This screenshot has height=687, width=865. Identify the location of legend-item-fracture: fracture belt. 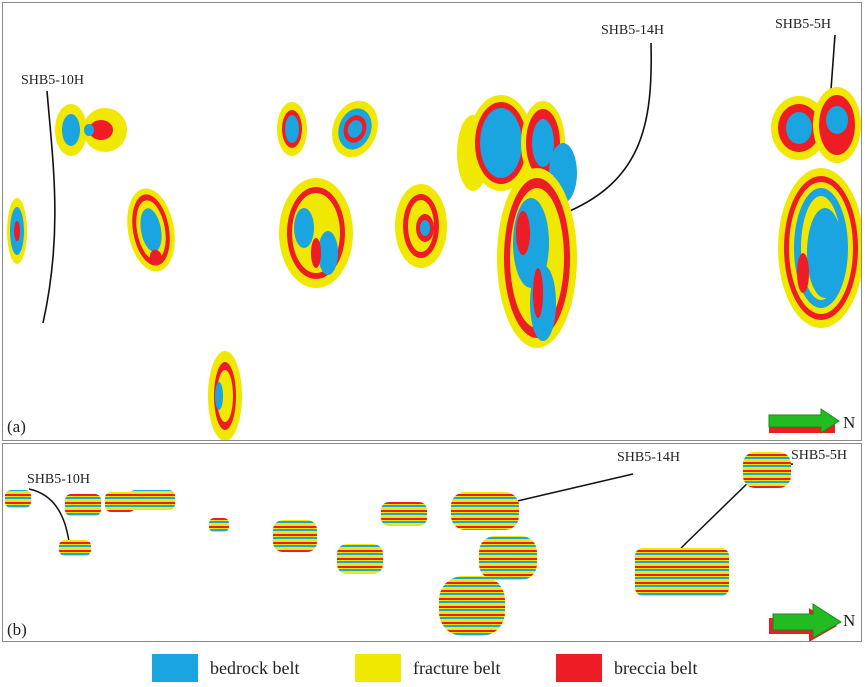
(427, 668).